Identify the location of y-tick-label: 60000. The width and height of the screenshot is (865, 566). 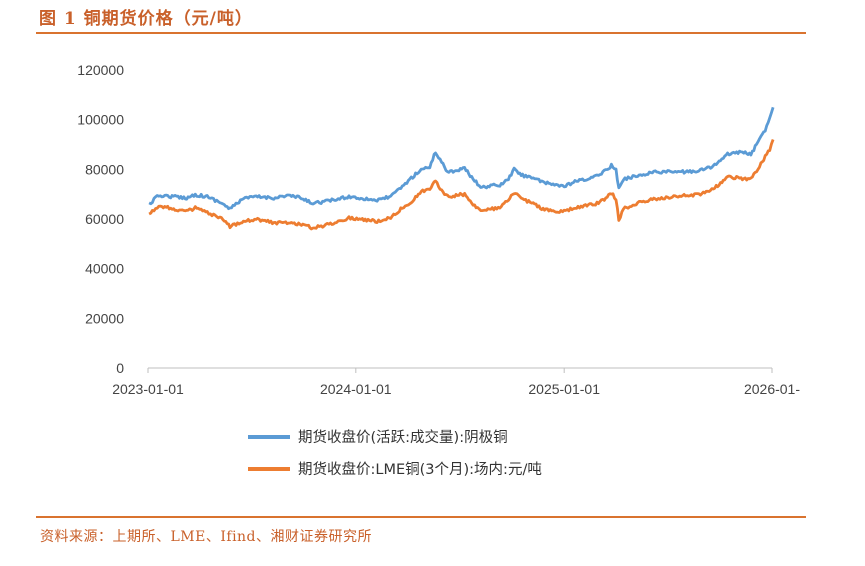
(104, 219).